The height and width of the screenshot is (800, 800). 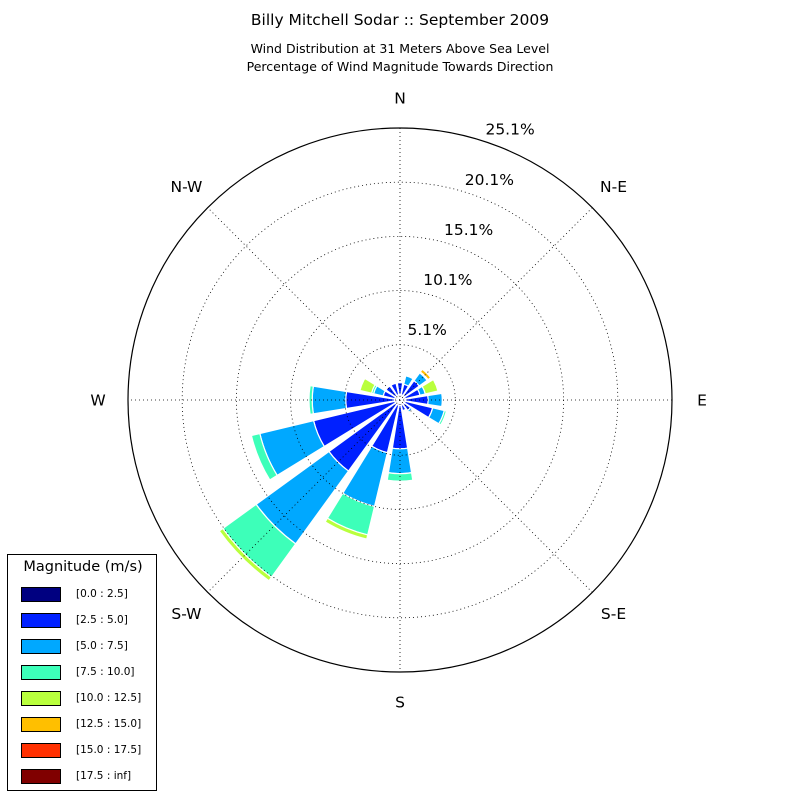 I want to click on direction-label: S-W, so click(x=186, y=614).